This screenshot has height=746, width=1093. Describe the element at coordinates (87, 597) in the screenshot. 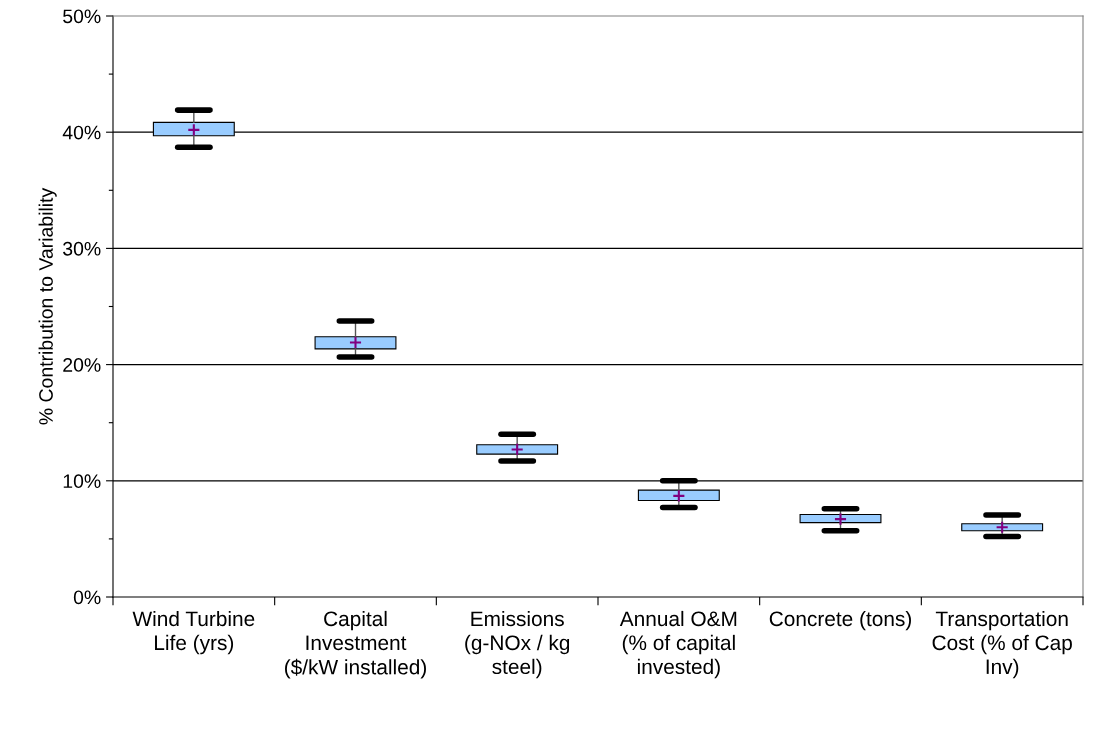

I see `y-tick-label: 0%` at that location.